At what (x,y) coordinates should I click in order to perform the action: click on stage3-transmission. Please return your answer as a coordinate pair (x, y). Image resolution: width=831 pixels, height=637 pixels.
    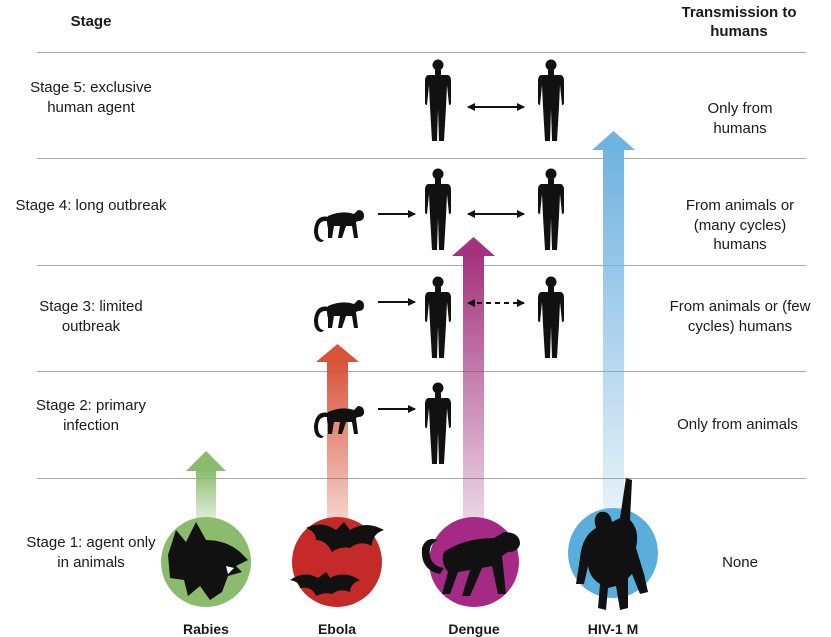
    Looking at the image, I should click on (439, 317).